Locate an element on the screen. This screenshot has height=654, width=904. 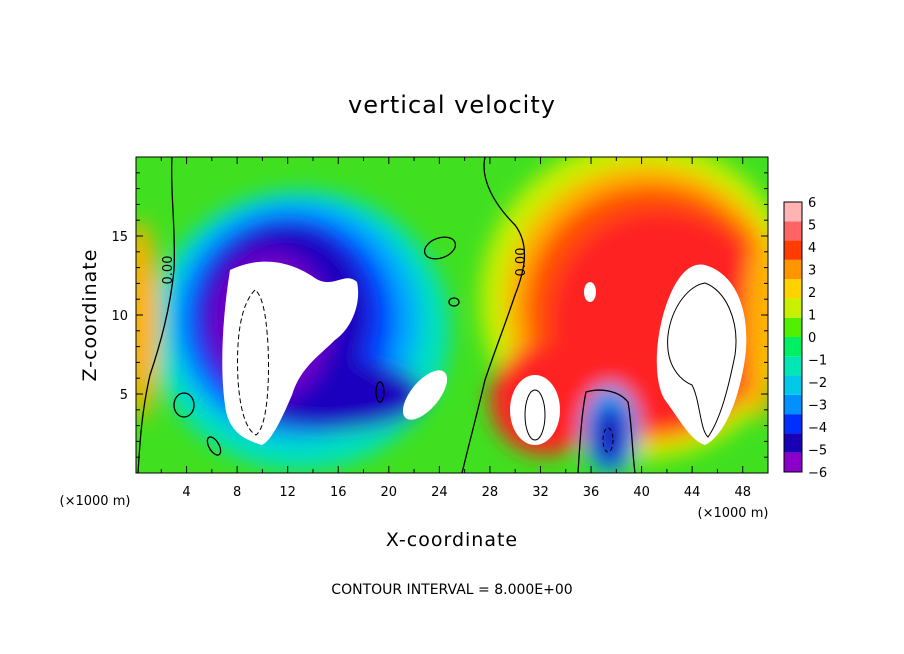
x-tick-label: 4 is located at coordinates (186, 492).